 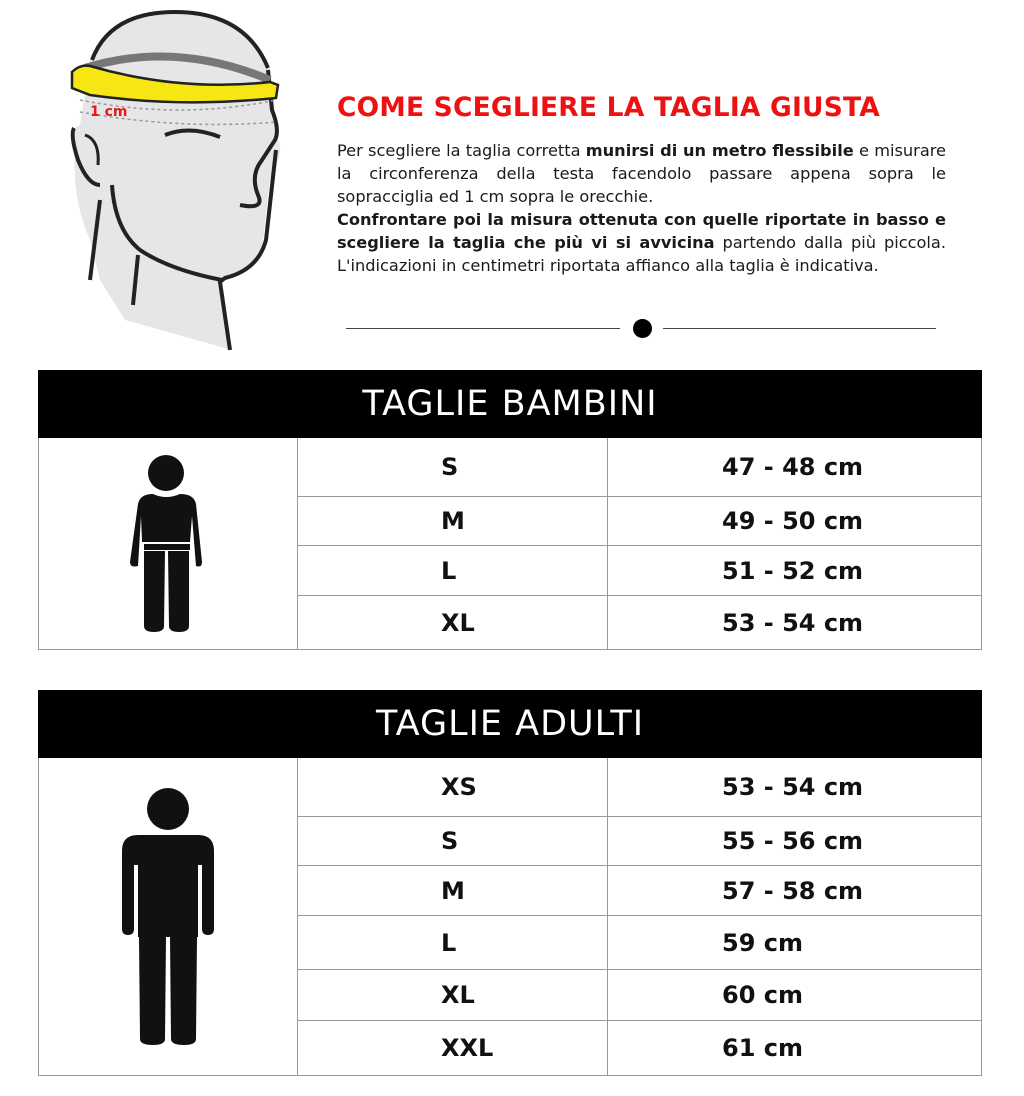 What do you see at coordinates (639, 943) in the screenshot?
I see `size-row: L 59 cm` at bounding box center [639, 943].